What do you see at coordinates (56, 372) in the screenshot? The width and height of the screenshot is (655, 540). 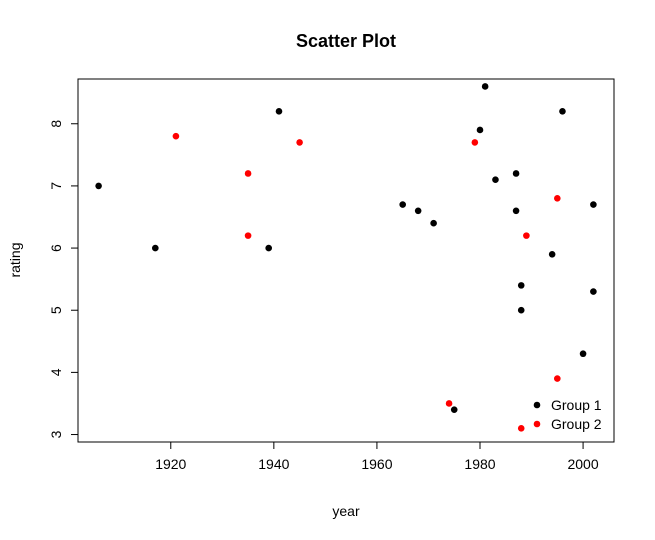 I see `y-tick-label: 4` at bounding box center [56, 372].